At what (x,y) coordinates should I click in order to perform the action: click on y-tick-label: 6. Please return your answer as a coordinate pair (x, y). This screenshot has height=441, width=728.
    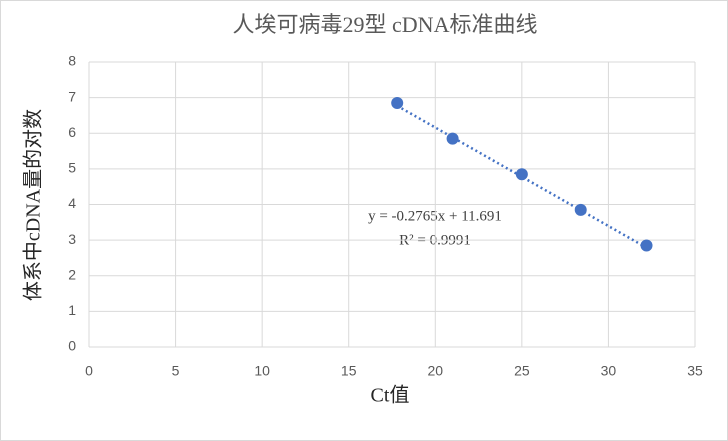
    Looking at the image, I should click on (72, 132).